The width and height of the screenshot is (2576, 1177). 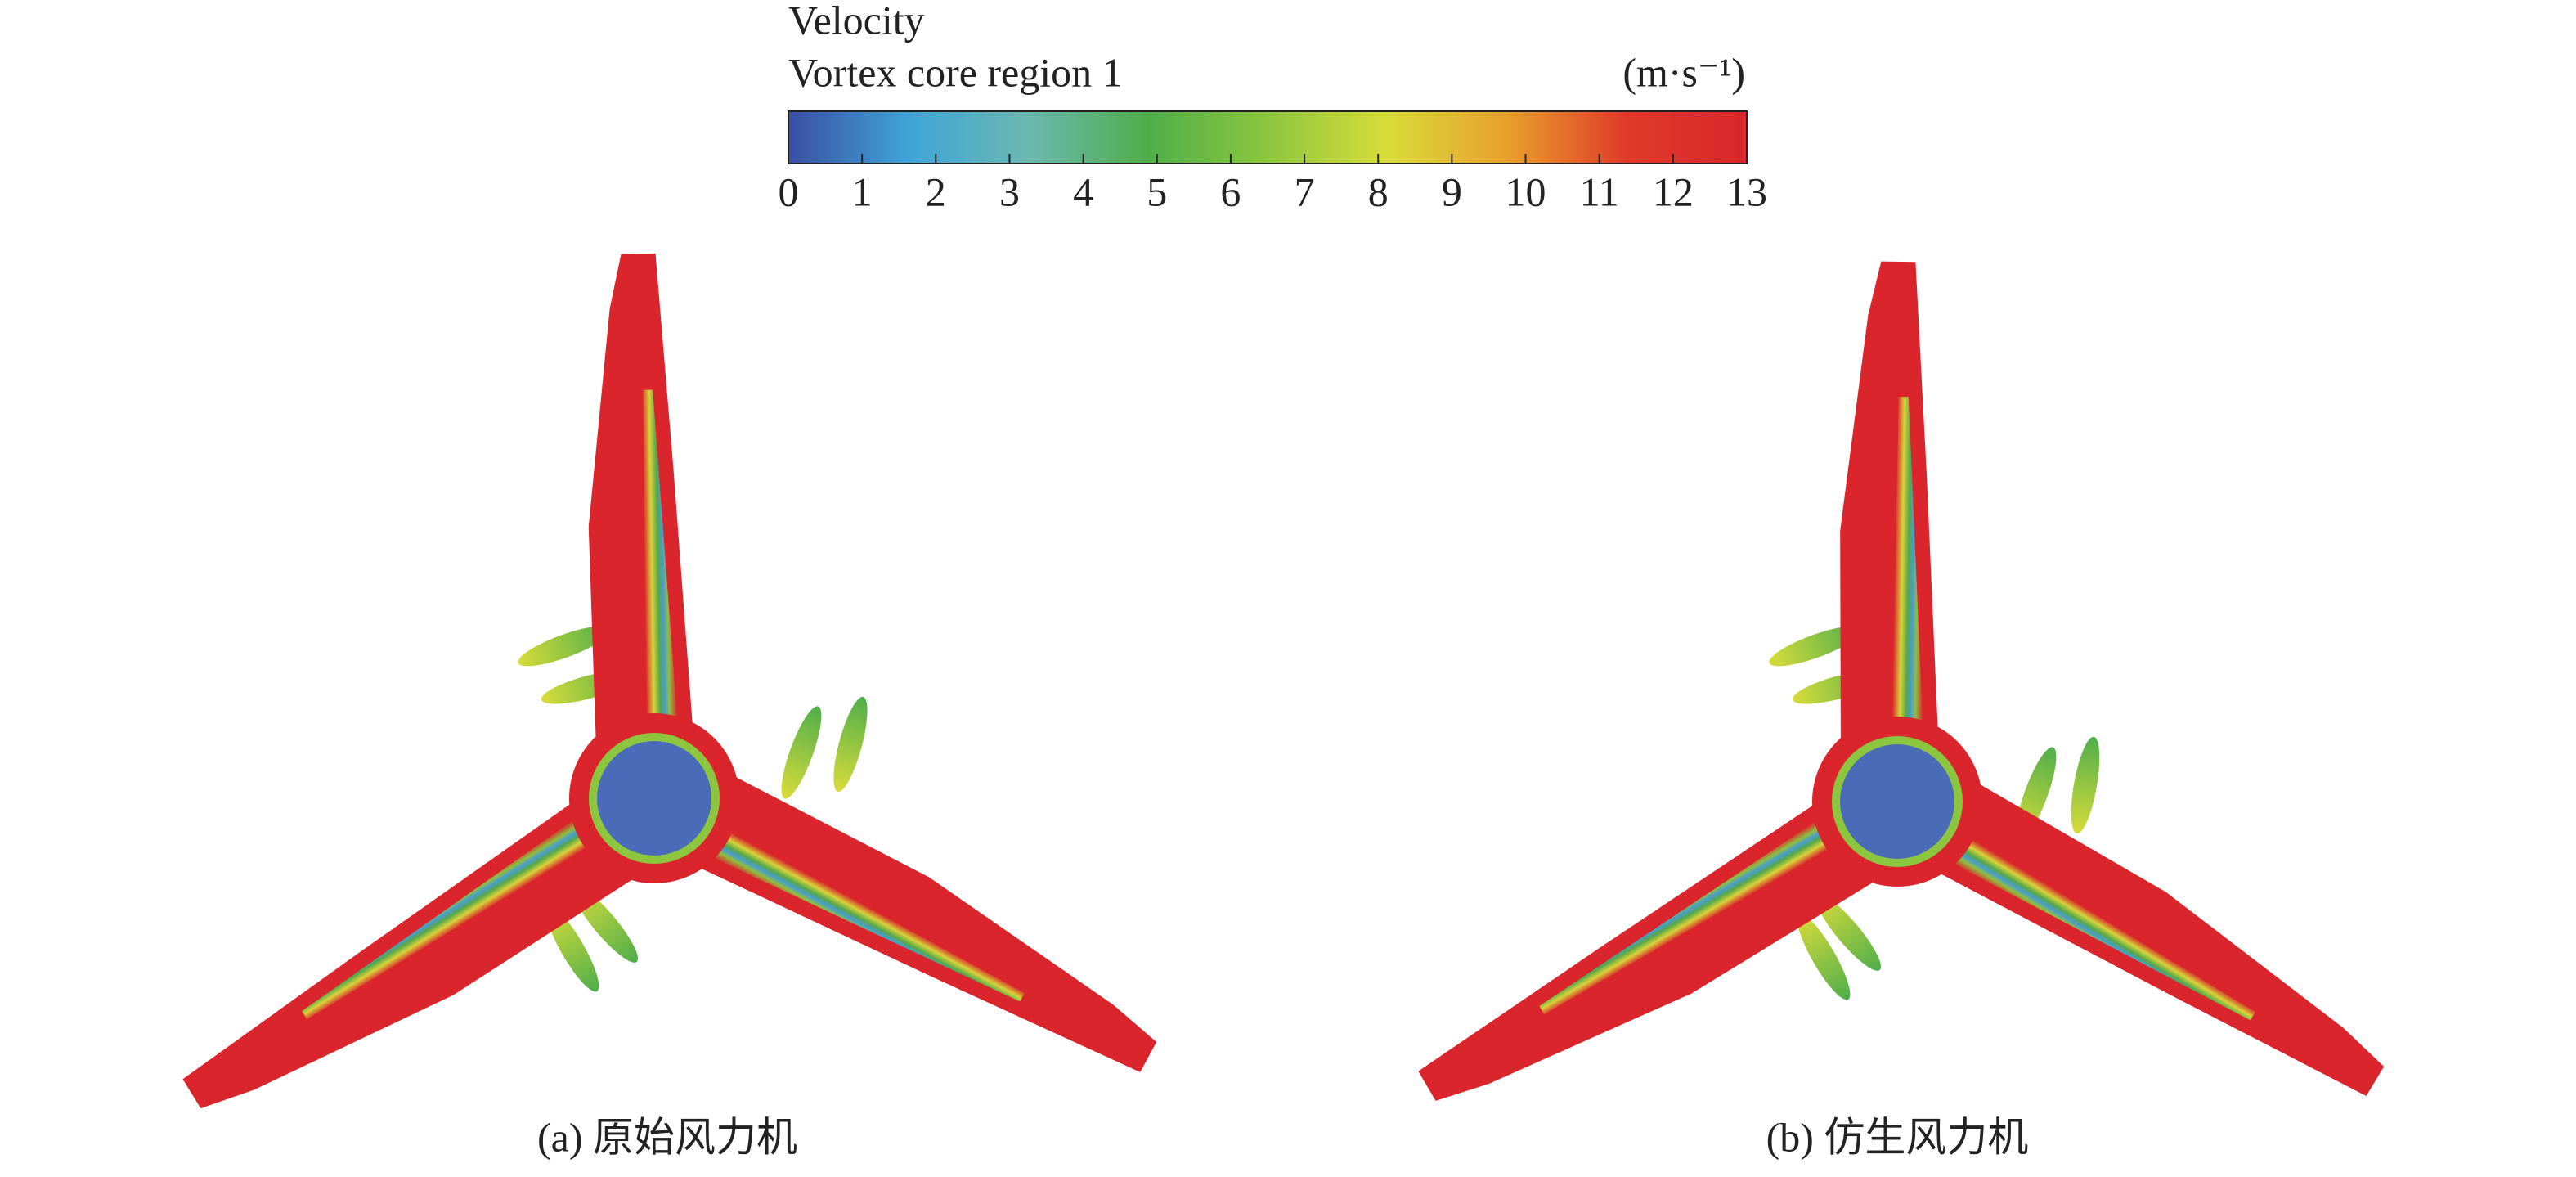 I want to click on tick-label: 7, so click(x=1305, y=191).